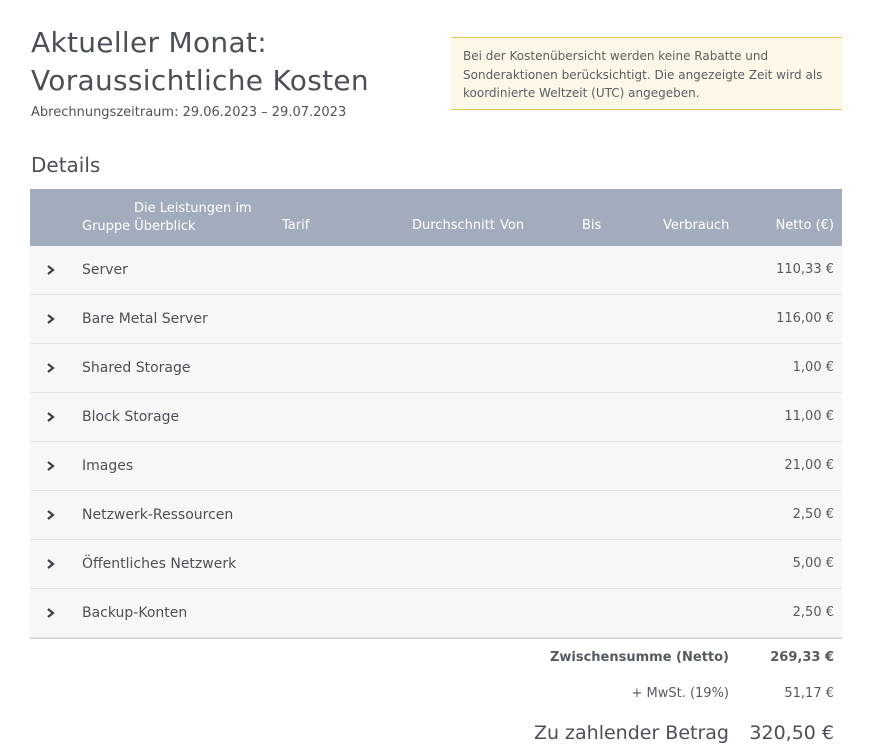 This screenshot has width=872, height=756. What do you see at coordinates (809, 465) in the screenshot?
I see `row-net-amount: 21,00 €` at bounding box center [809, 465].